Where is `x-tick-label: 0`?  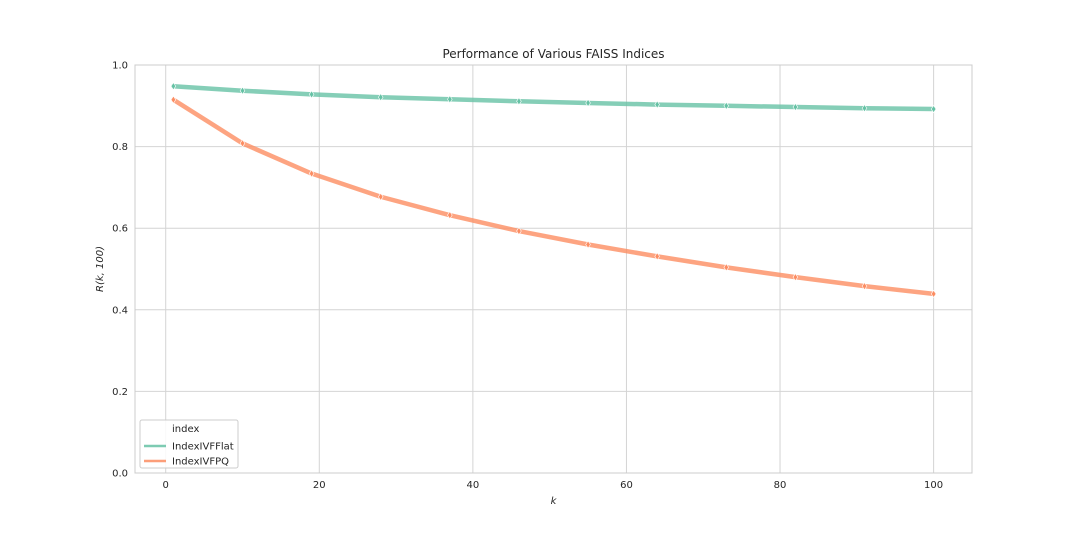
x-tick-label: 0 is located at coordinates (166, 485).